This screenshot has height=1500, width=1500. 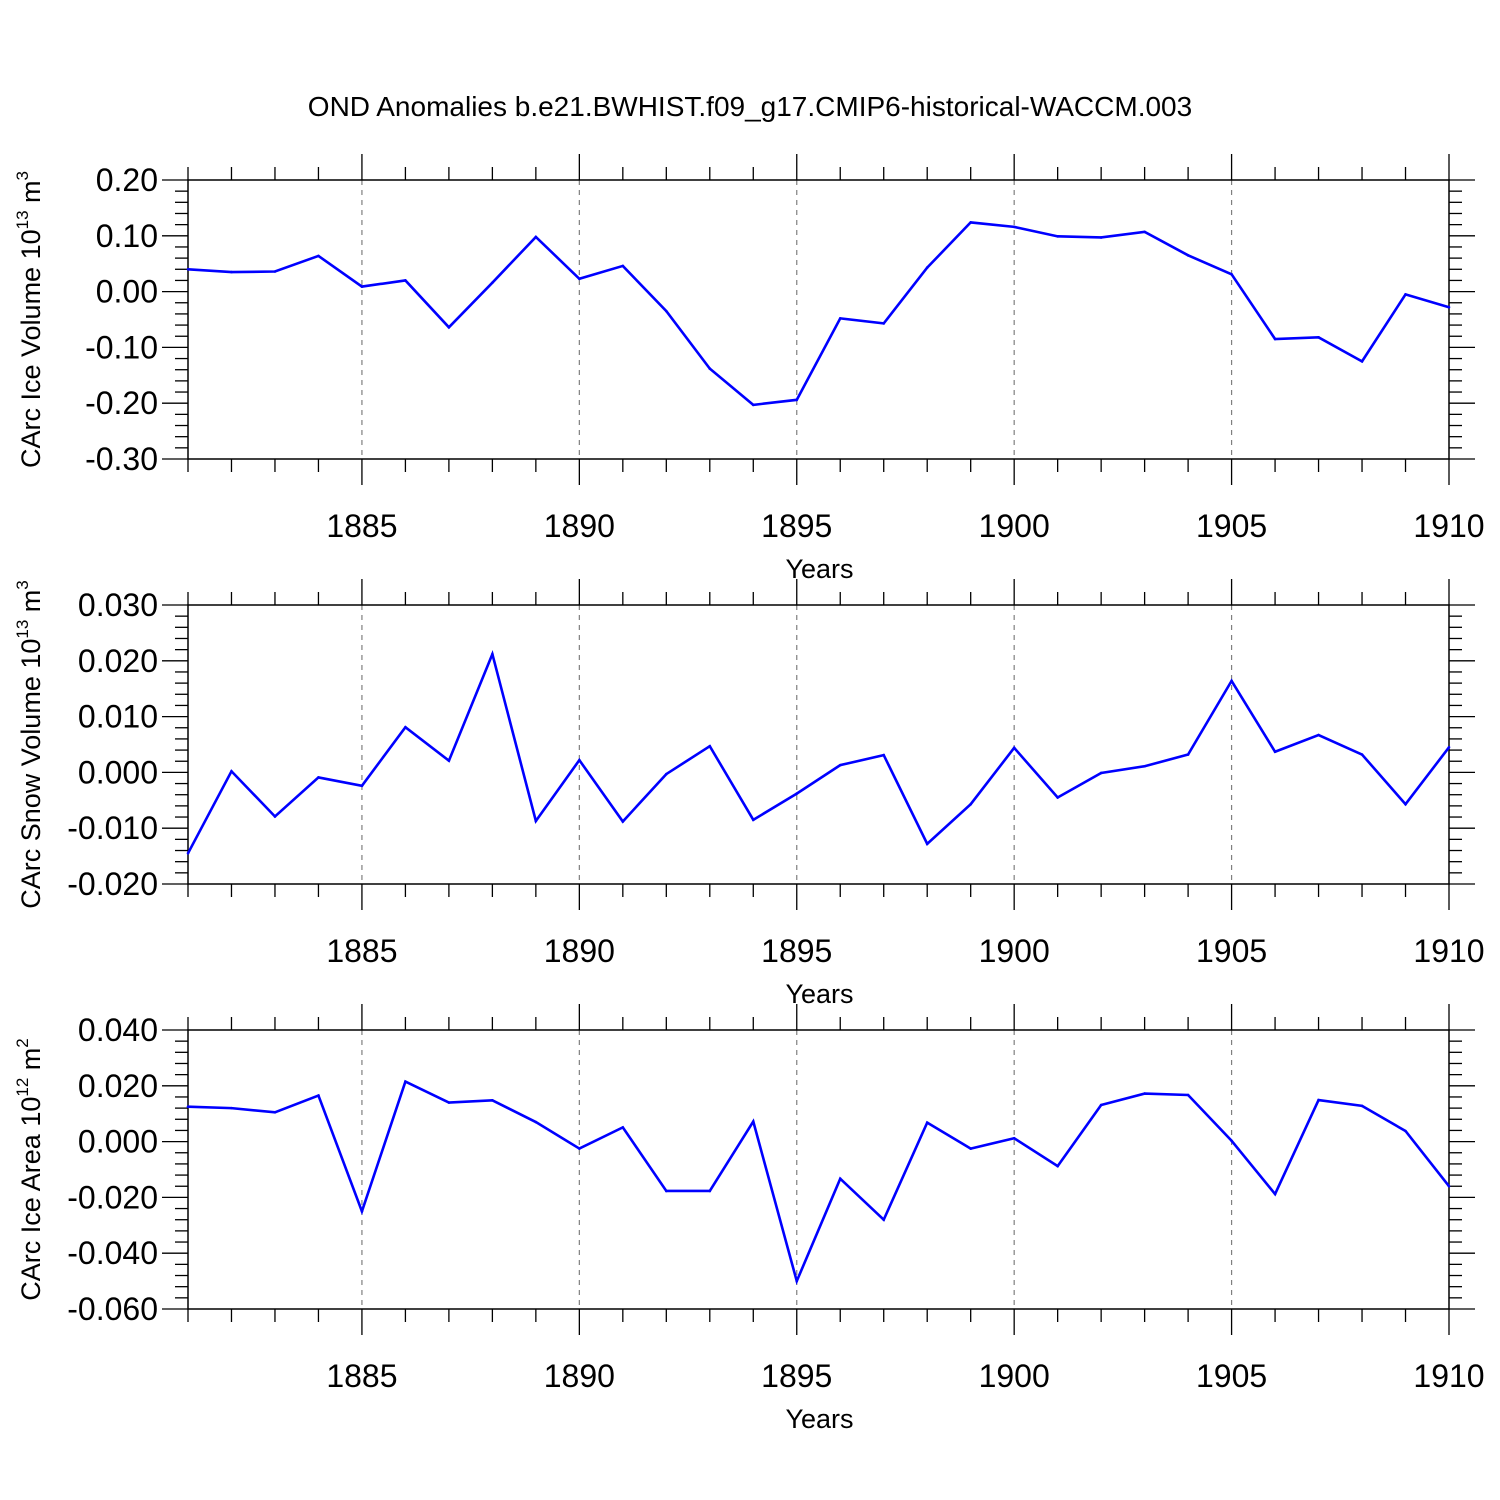 I want to click on x-tick-label: 1905, so click(x=1231, y=526).